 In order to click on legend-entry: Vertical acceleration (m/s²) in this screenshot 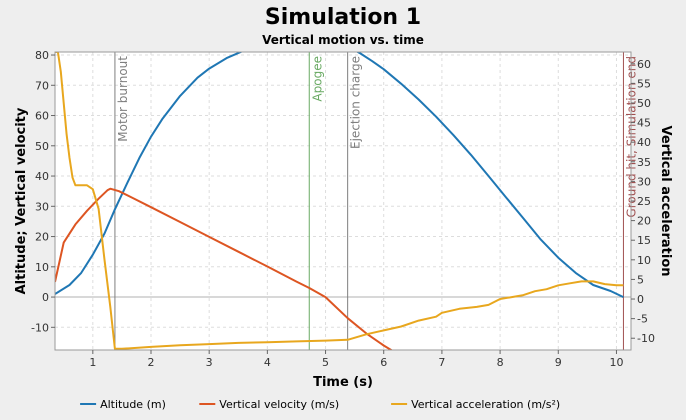, I will do `click(485, 404)`.